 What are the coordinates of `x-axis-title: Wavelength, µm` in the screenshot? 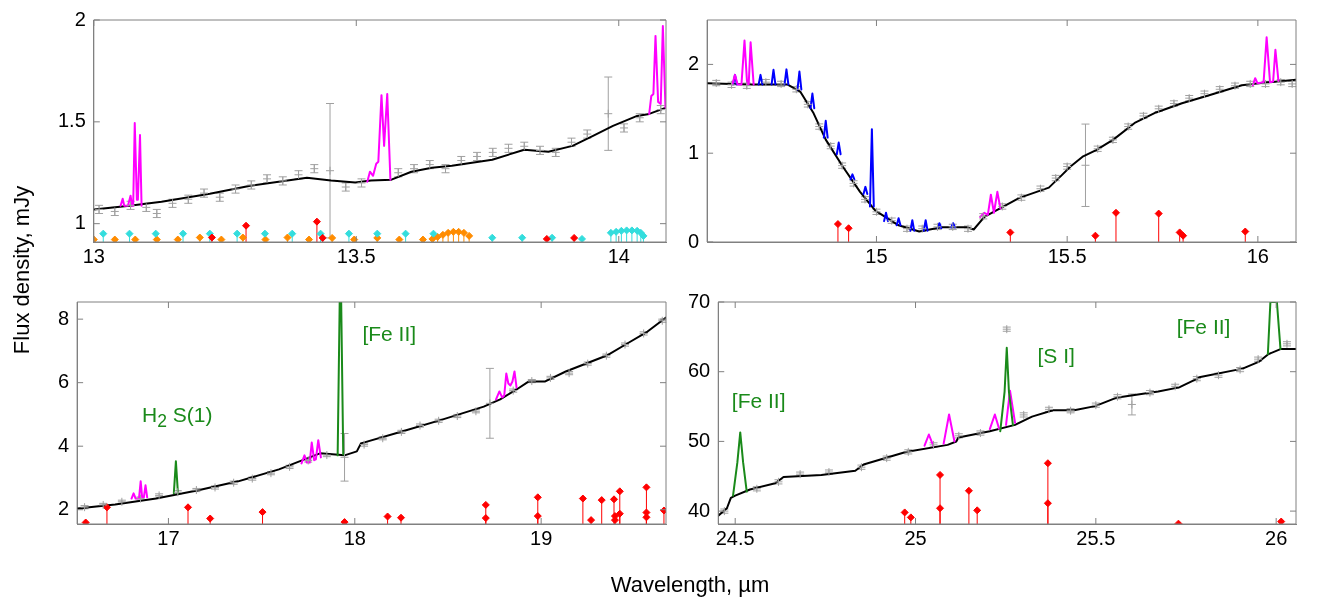 It's located at (690, 585).